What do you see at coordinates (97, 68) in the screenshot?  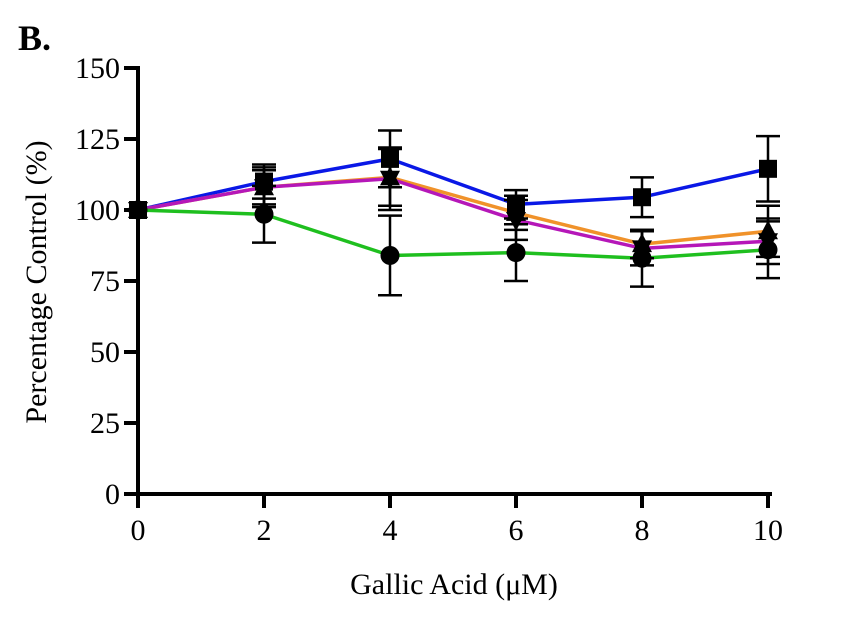 I see `y-tick-label: 150` at bounding box center [97, 68].